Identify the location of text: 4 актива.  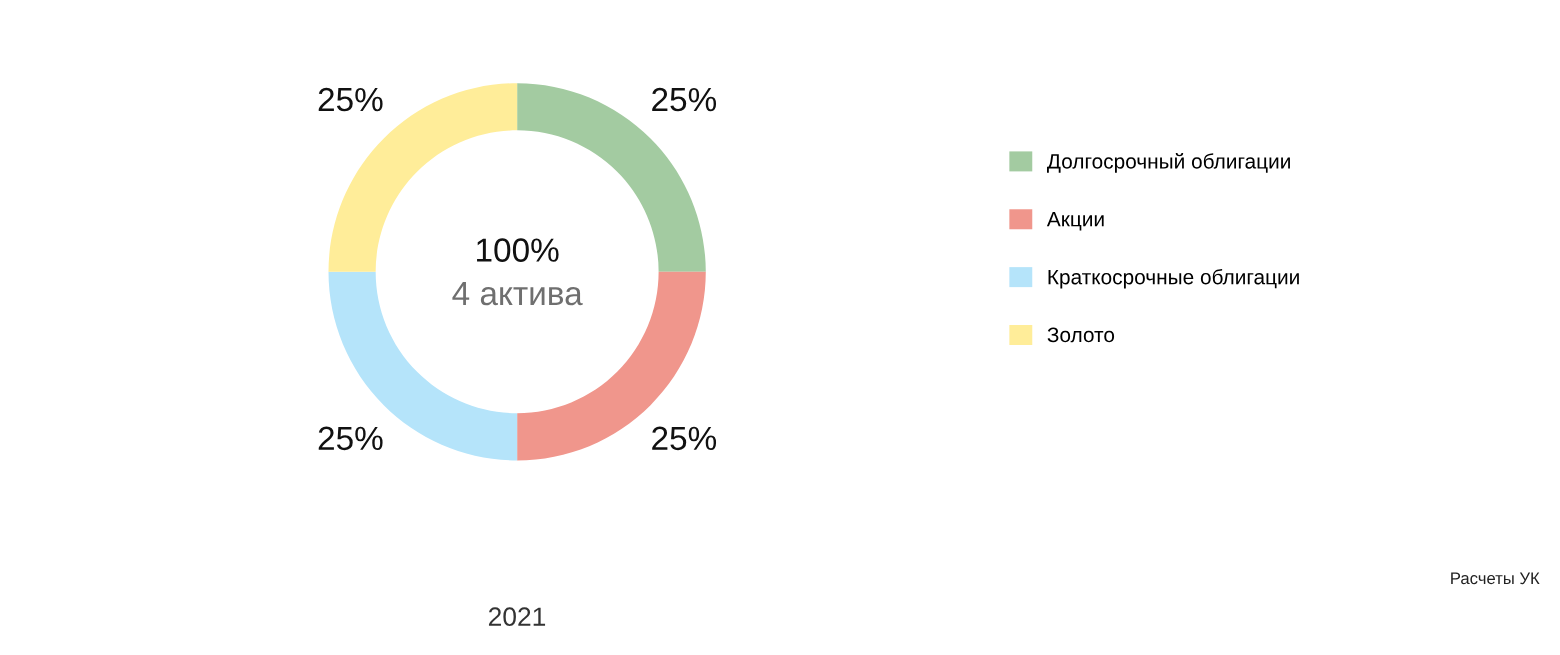
(517, 294).